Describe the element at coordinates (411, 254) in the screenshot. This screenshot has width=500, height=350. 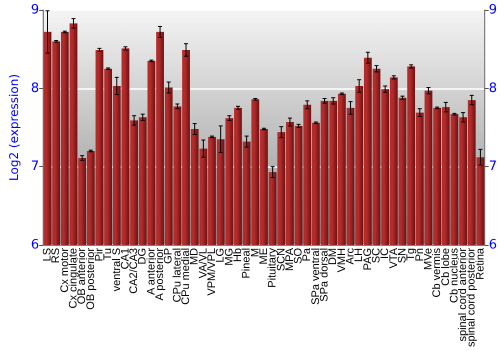
I see `x-tick-label: Tg` at that location.